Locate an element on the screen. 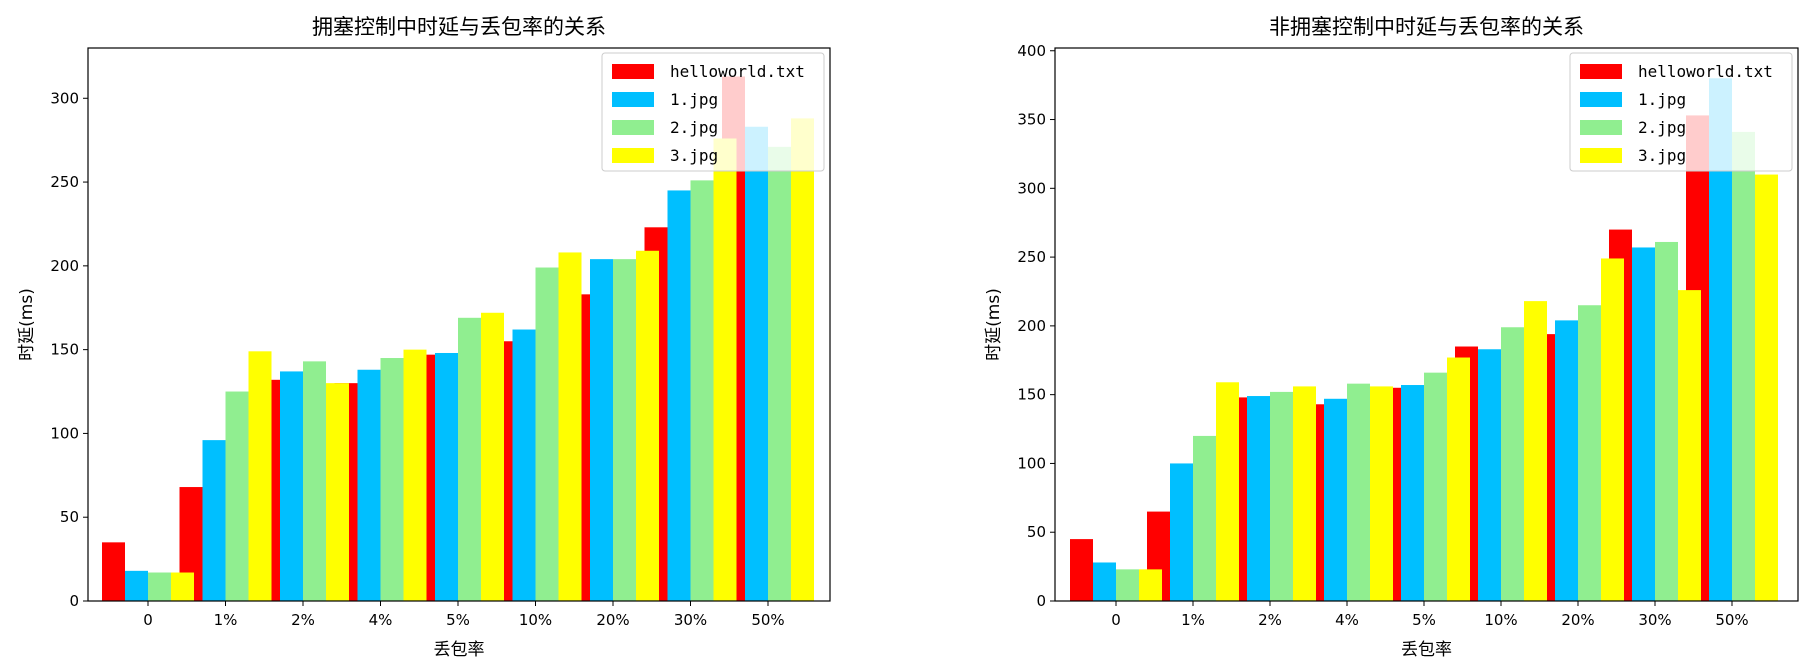 The width and height of the screenshot is (1812, 670). chart-title: 拥塞控制中时延与丢包率的关系 is located at coordinates (459, 27).